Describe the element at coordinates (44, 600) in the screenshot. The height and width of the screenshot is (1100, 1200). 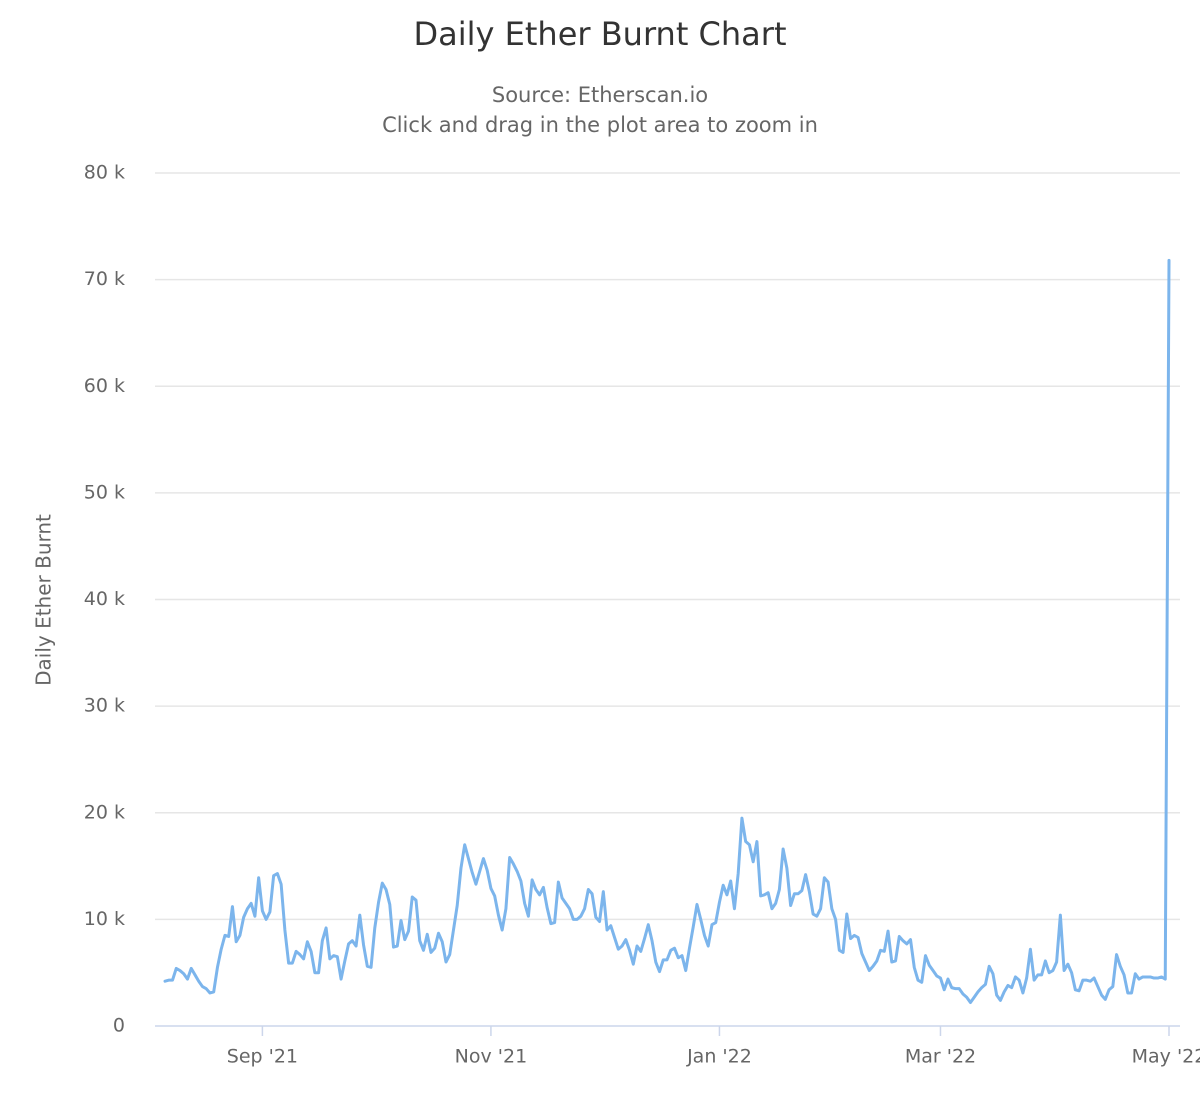
I see `y-axis-title: Daily Ether Burnt` at that location.